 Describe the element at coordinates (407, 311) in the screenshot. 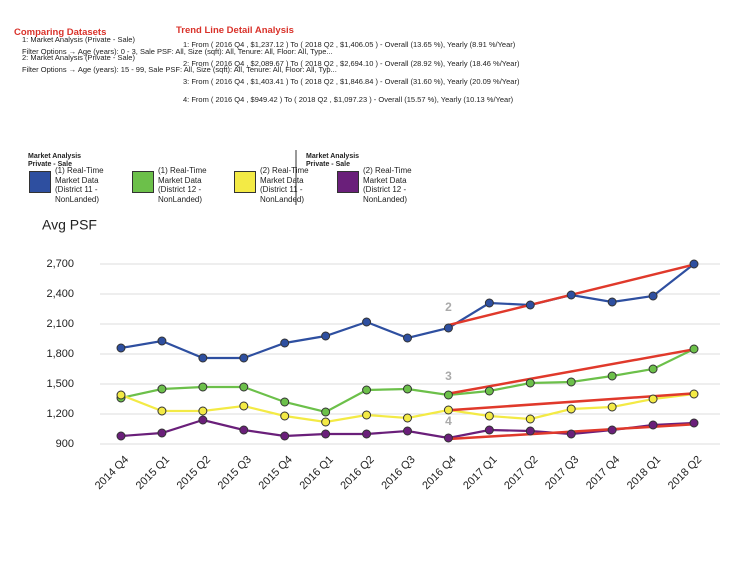

I see `series-line` at that location.